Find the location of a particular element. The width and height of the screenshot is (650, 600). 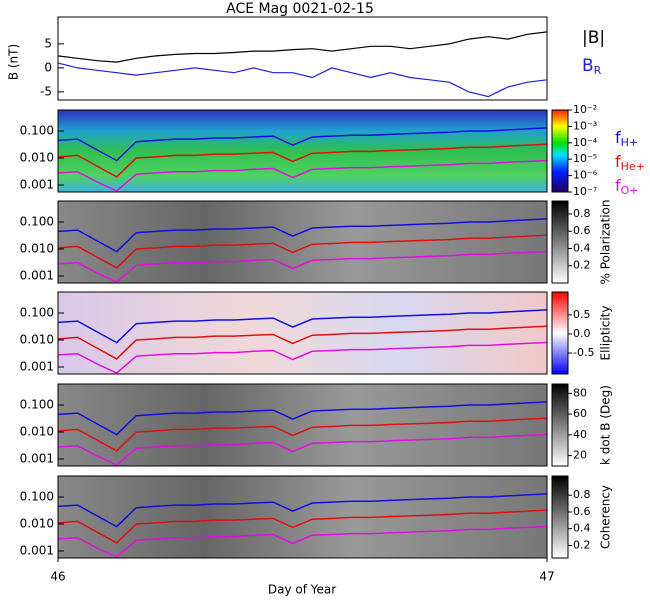

y-axis-label: B (nT) is located at coordinates (14, 62).